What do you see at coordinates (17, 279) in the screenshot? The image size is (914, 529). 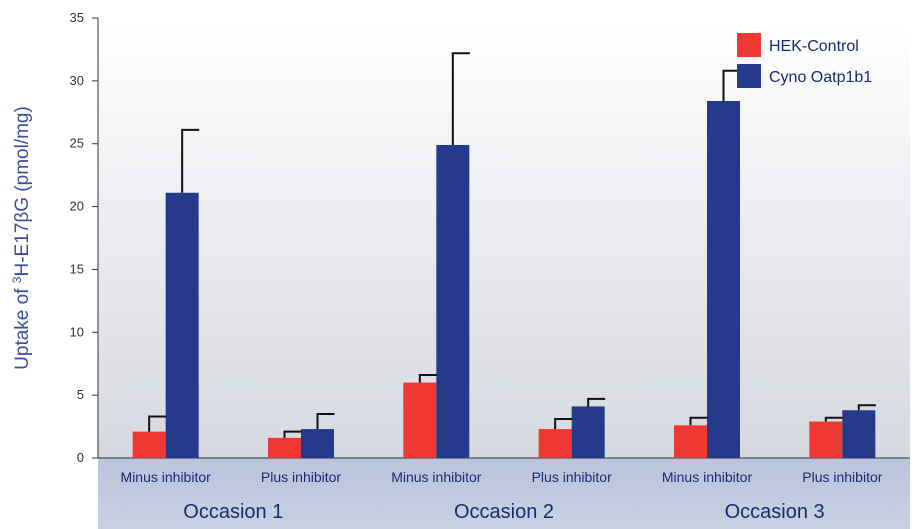 I see `y-axis-label-superscript: 3` at bounding box center [17, 279].